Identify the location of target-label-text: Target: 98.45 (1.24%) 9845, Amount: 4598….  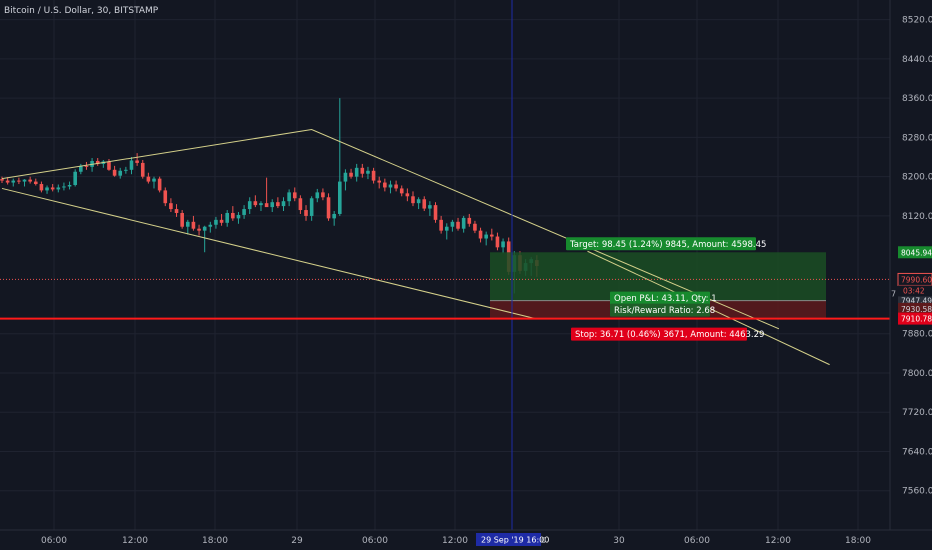
(667, 245).